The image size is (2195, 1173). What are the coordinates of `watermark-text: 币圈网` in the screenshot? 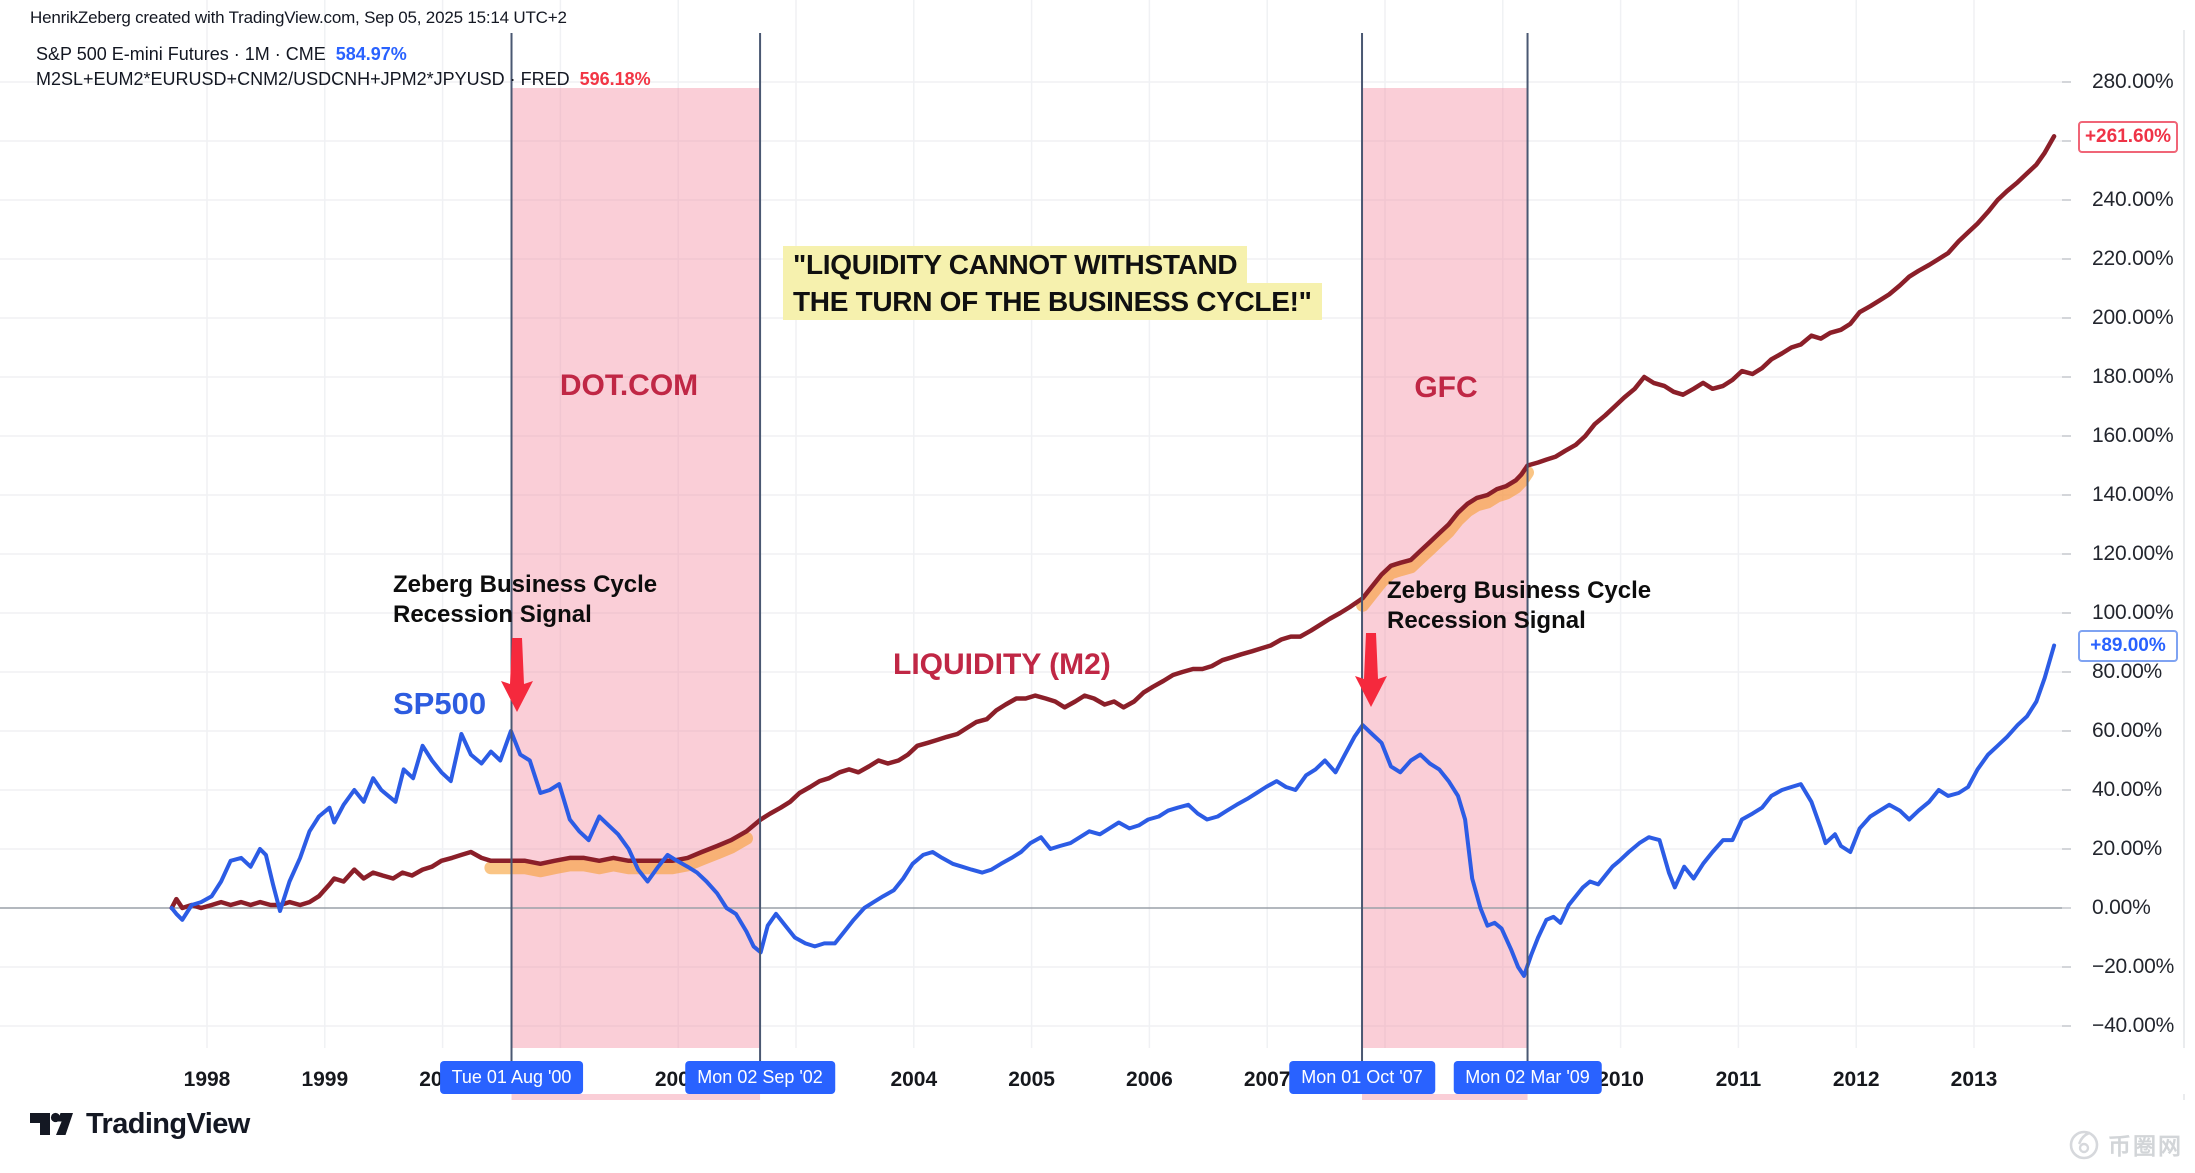 It's located at (2145, 1146).